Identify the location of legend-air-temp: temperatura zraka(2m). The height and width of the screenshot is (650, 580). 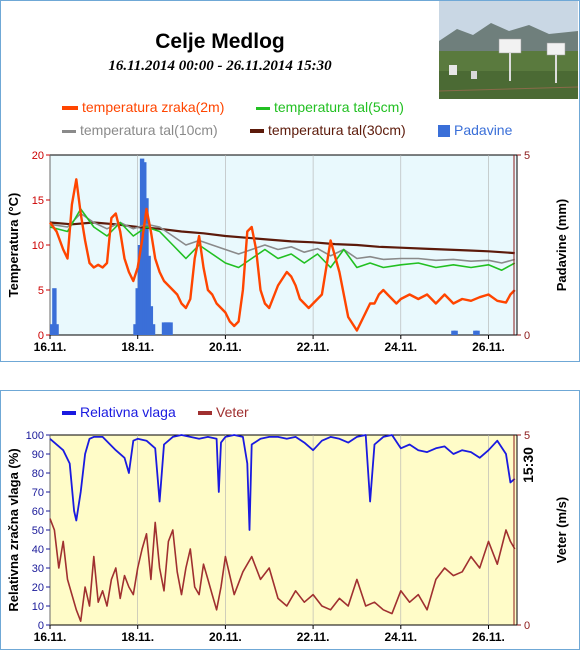
(143, 107).